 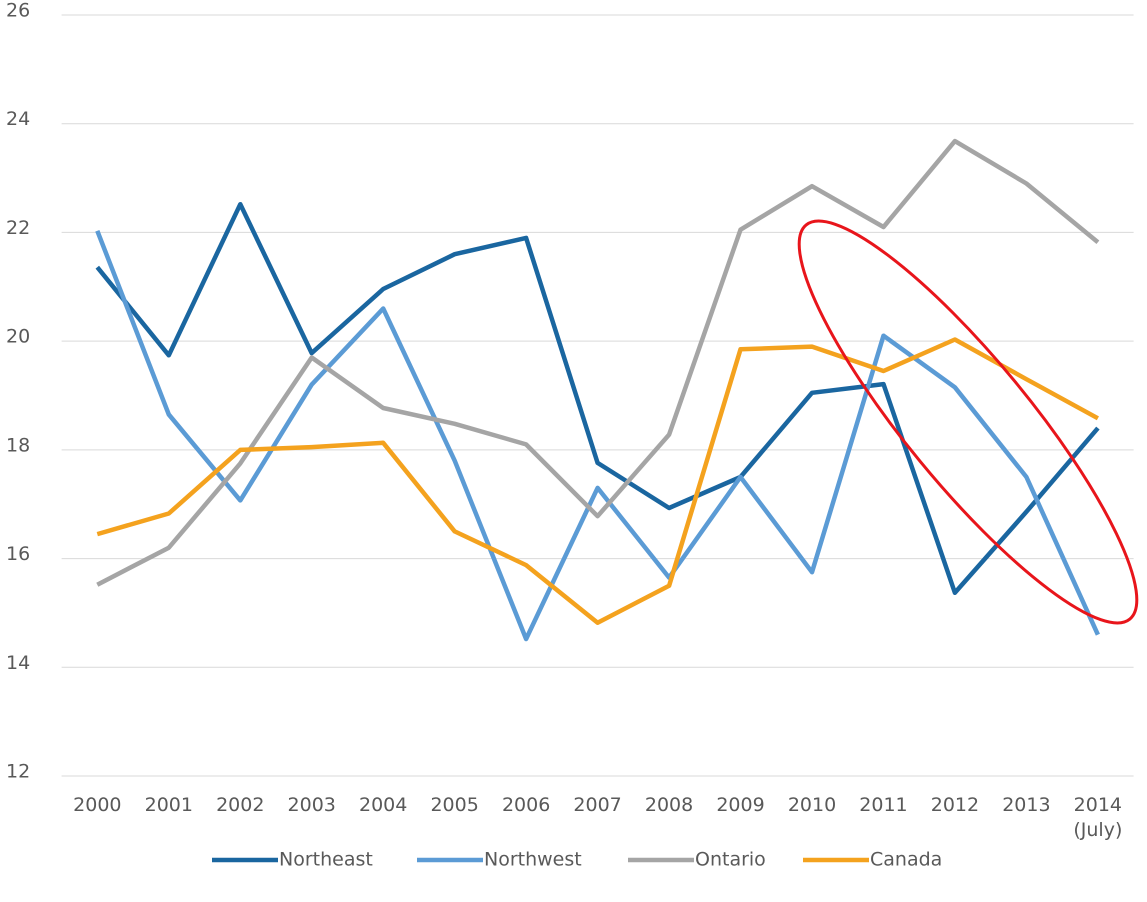 I want to click on x-tick-label: 2014 (July), so click(x=1098, y=817).